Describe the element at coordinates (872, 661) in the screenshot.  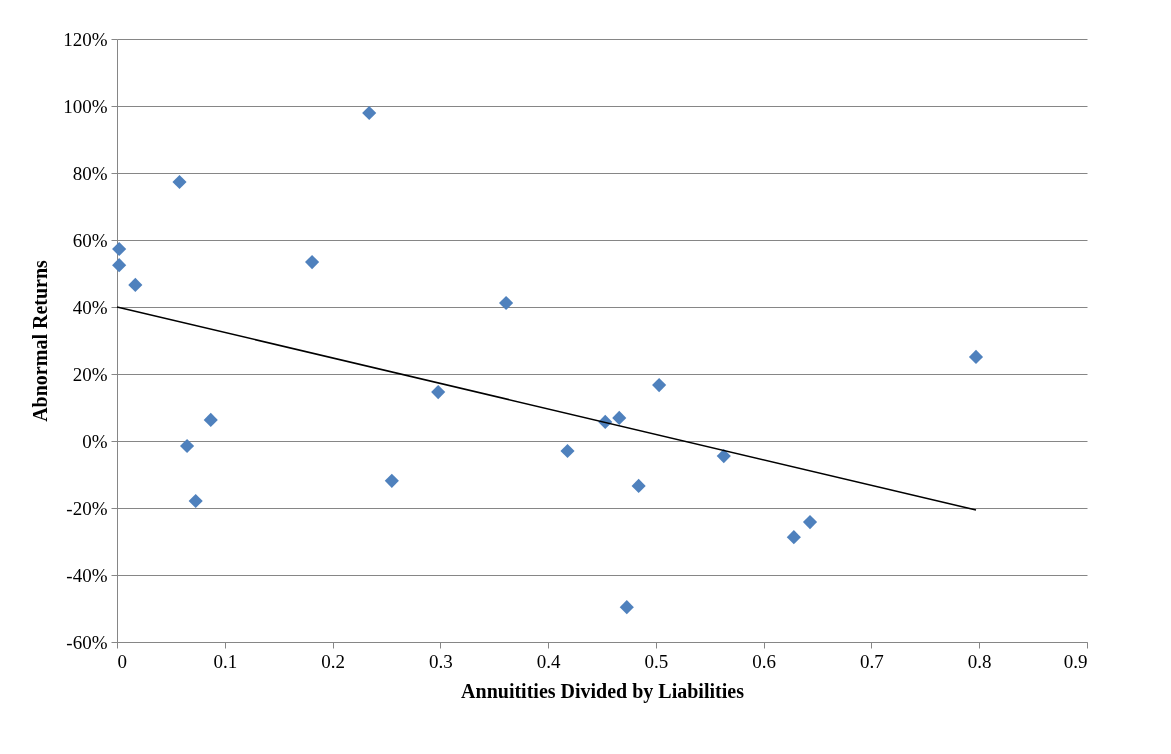
I see `x-tick-label: 0.7` at that location.